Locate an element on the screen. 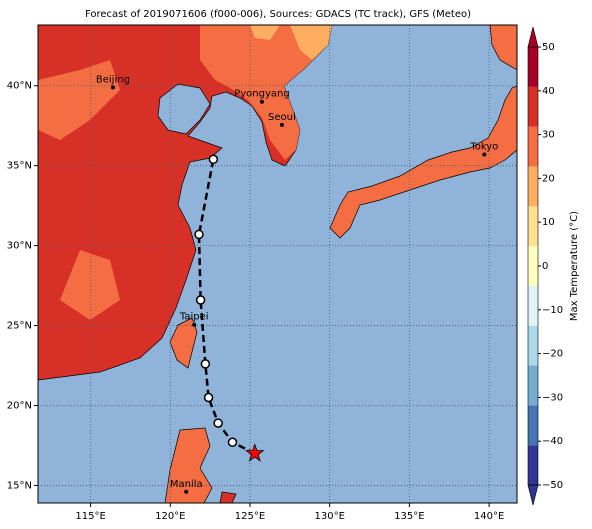 The width and height of the screenshot is (592, 529). x-tick-label: 125°E is located at coordinates (250, 516).